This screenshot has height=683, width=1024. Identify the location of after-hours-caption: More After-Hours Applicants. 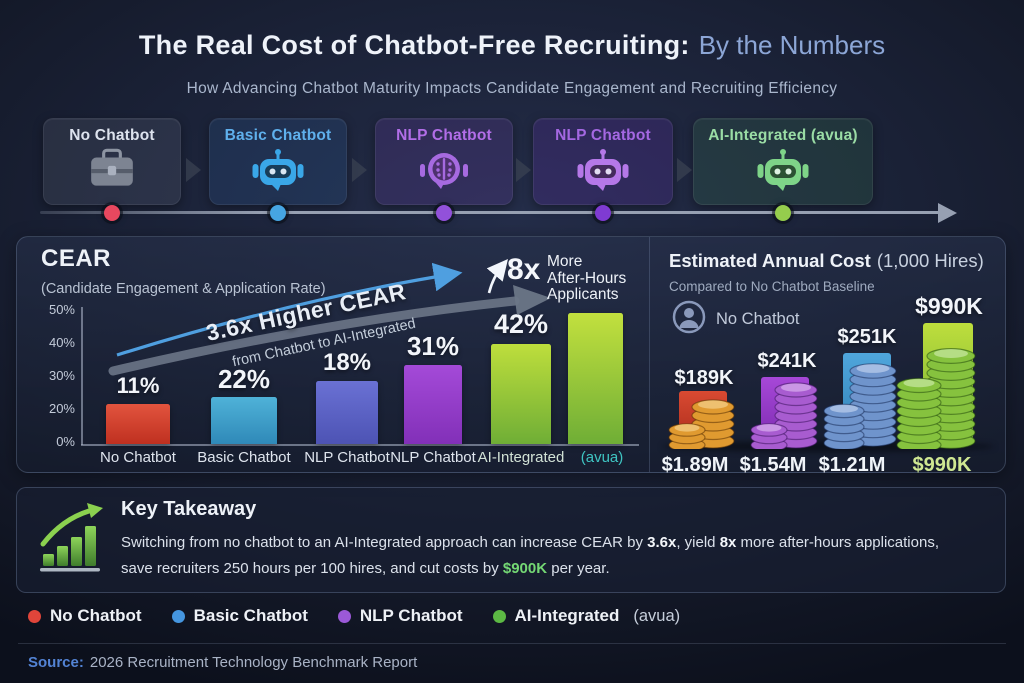
(587, 278).